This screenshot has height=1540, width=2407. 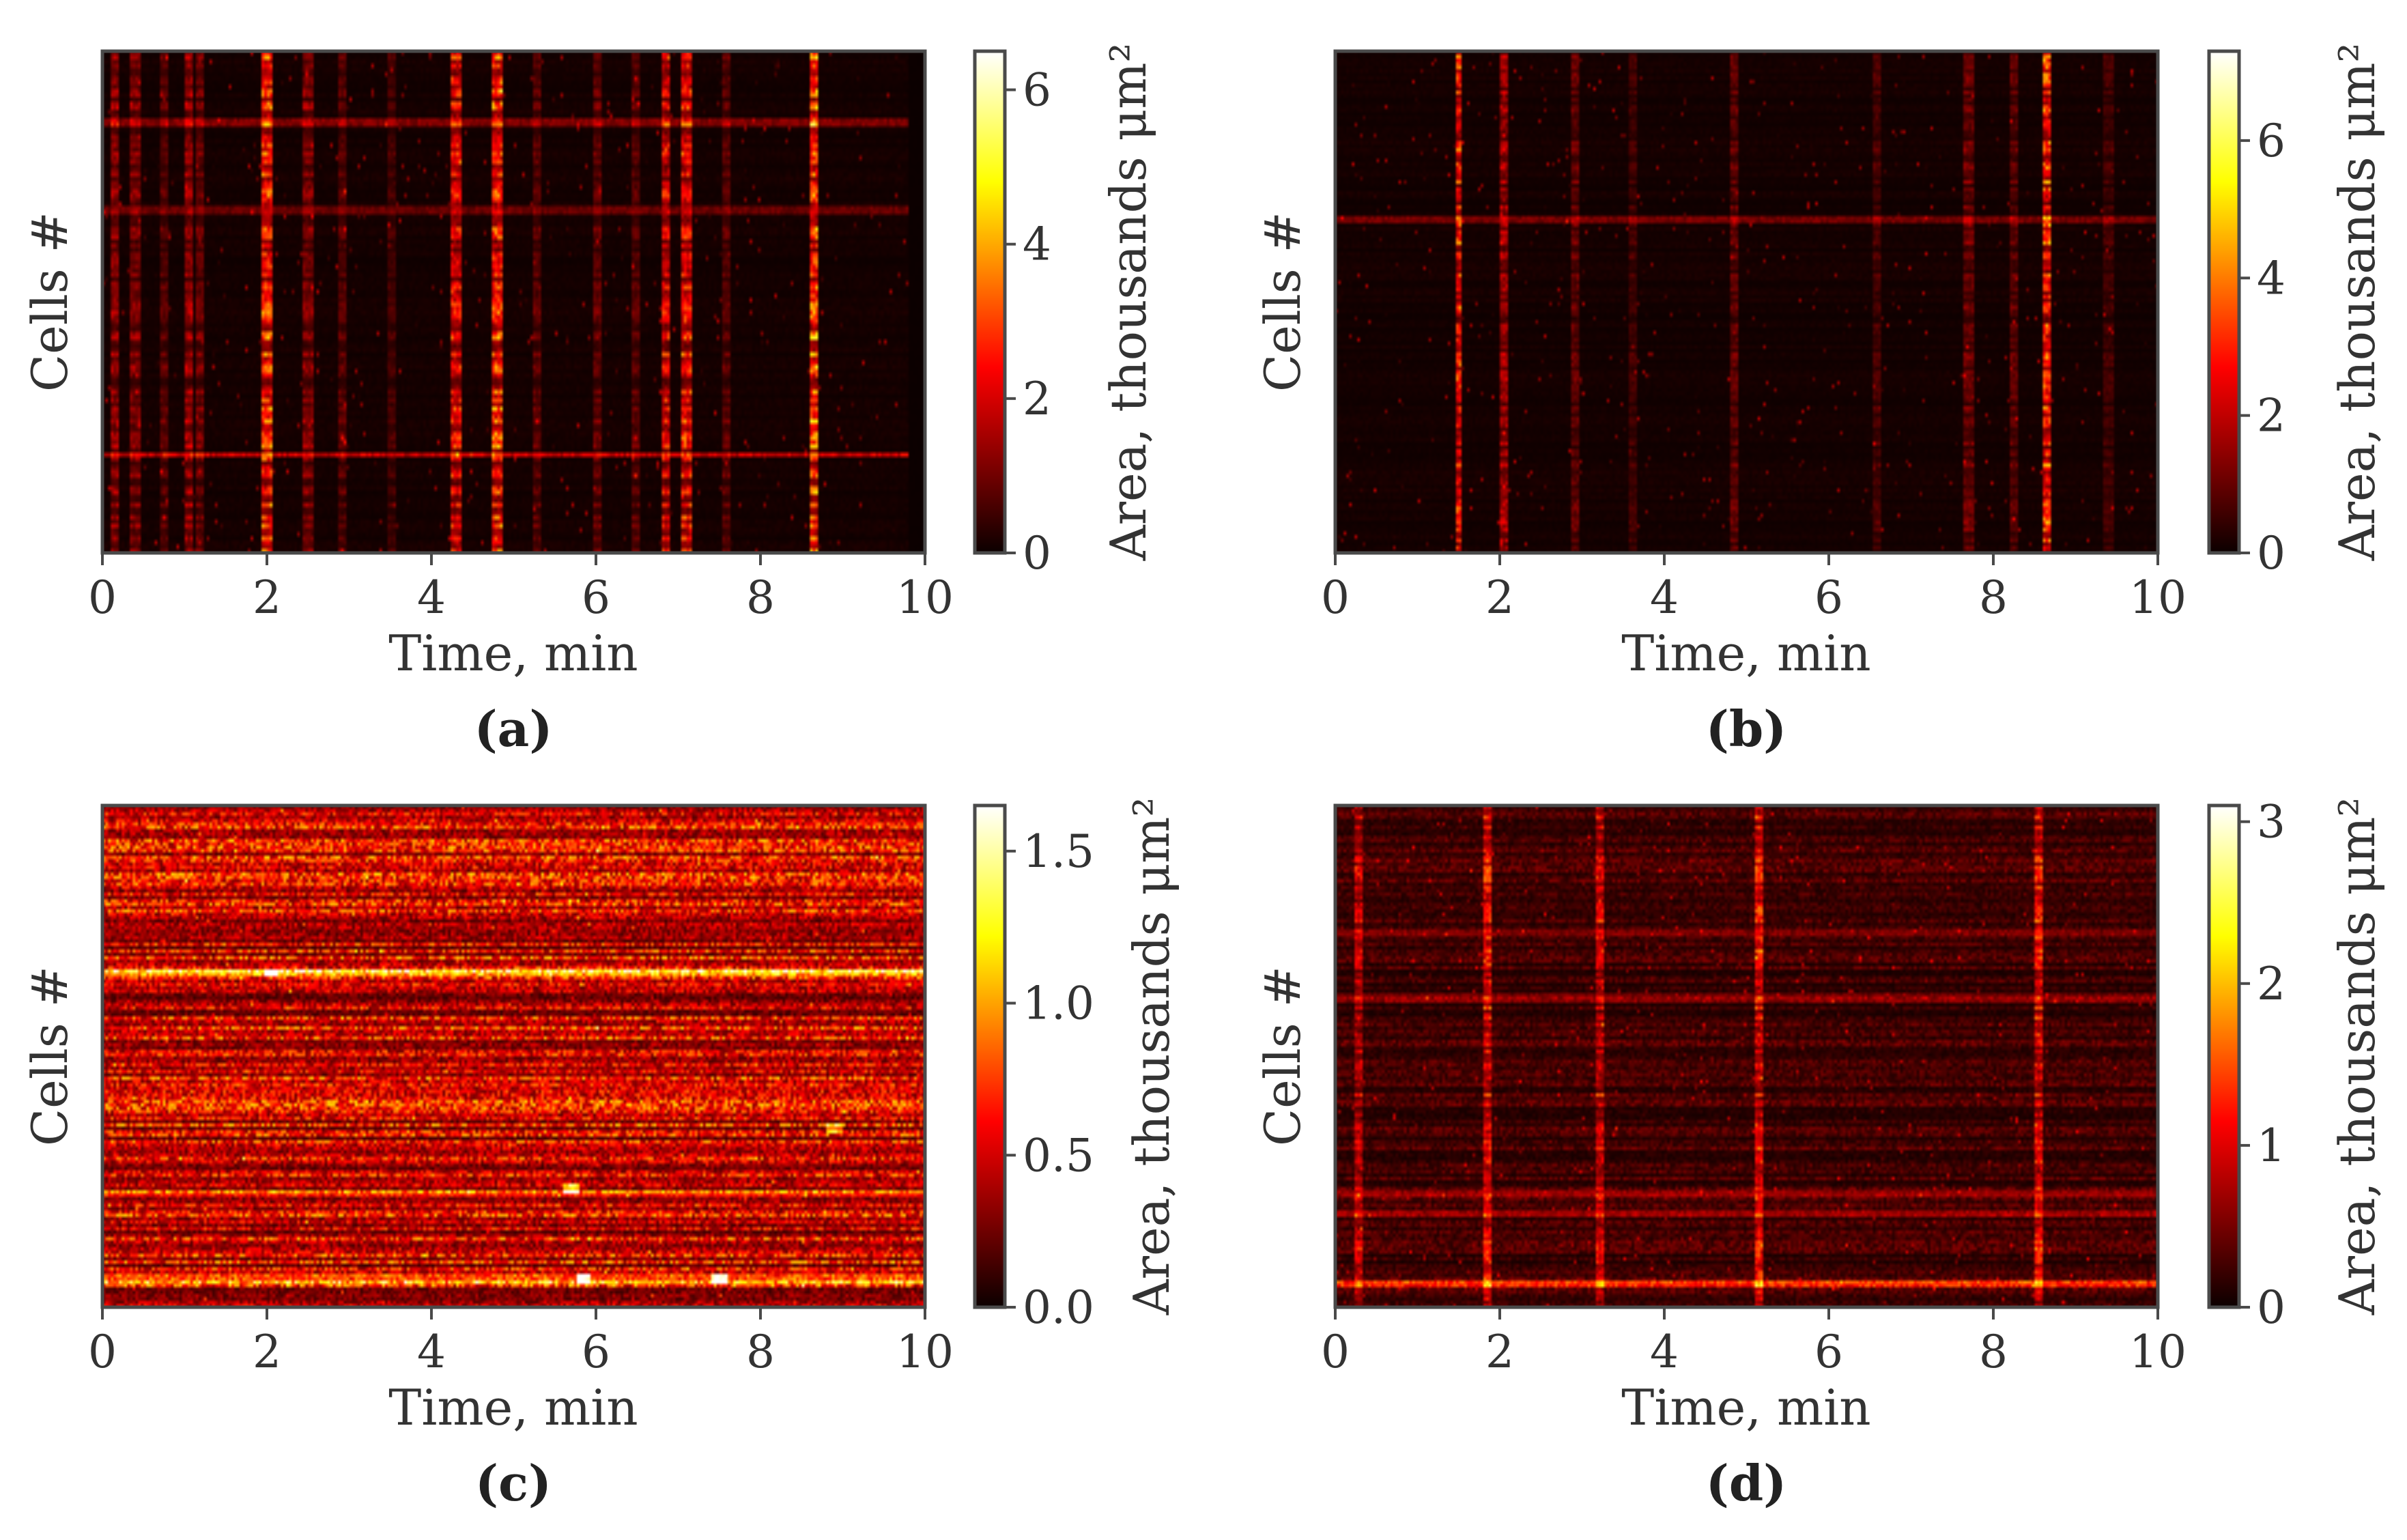 I want to click on colorbar-label-c: Area, thousands μm², so click(x=1151, y=1056).